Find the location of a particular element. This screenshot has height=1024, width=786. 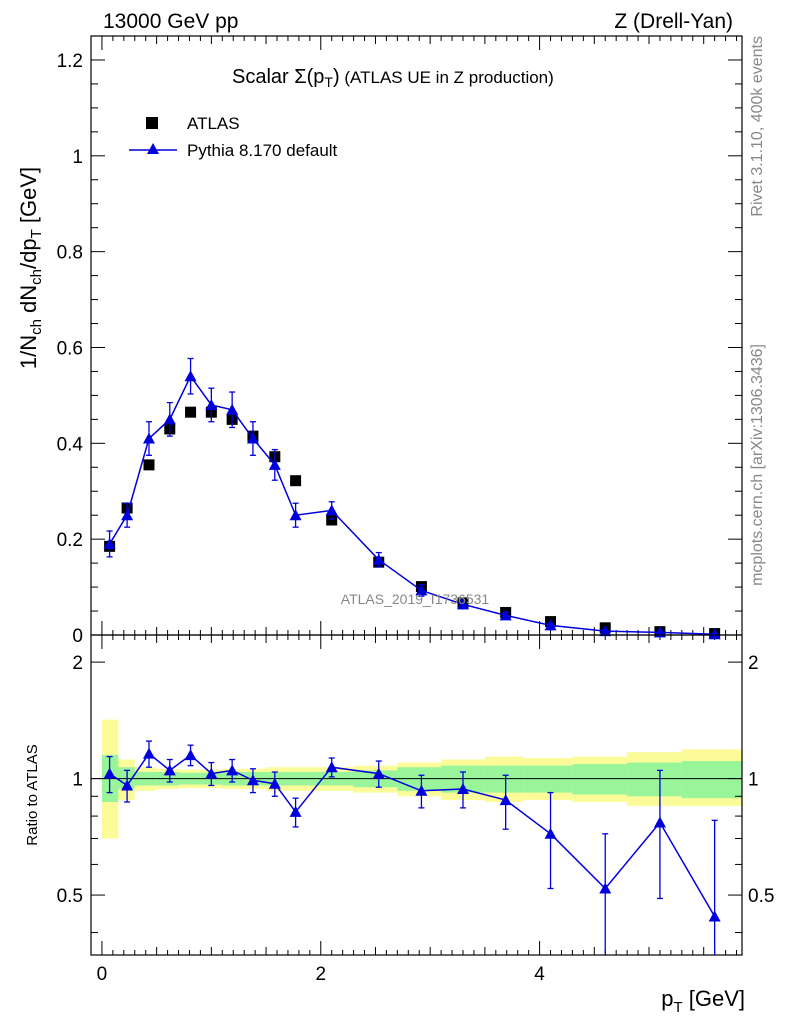

title-sigma-part: Σ(p is located at coordinates (309, 77).